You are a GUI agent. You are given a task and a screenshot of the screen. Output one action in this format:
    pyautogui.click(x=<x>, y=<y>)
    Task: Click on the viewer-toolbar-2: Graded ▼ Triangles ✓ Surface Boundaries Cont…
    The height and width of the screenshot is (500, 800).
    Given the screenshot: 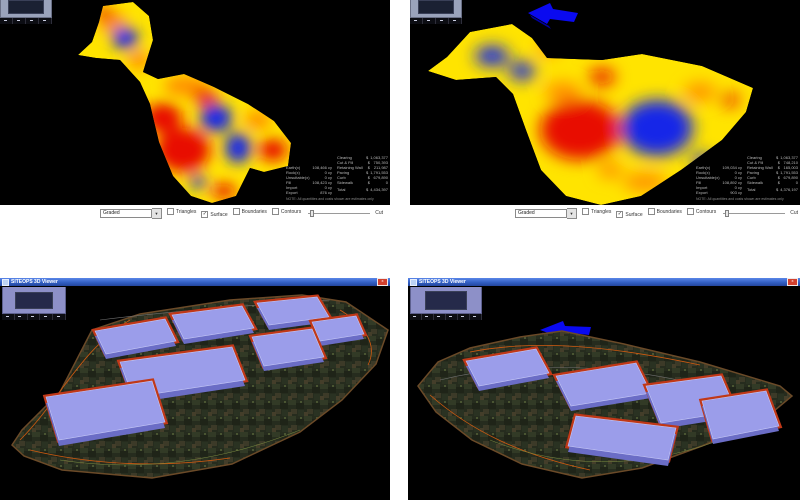 What is the action you would take?
    pyautogui.click(x=605, y=213)
    